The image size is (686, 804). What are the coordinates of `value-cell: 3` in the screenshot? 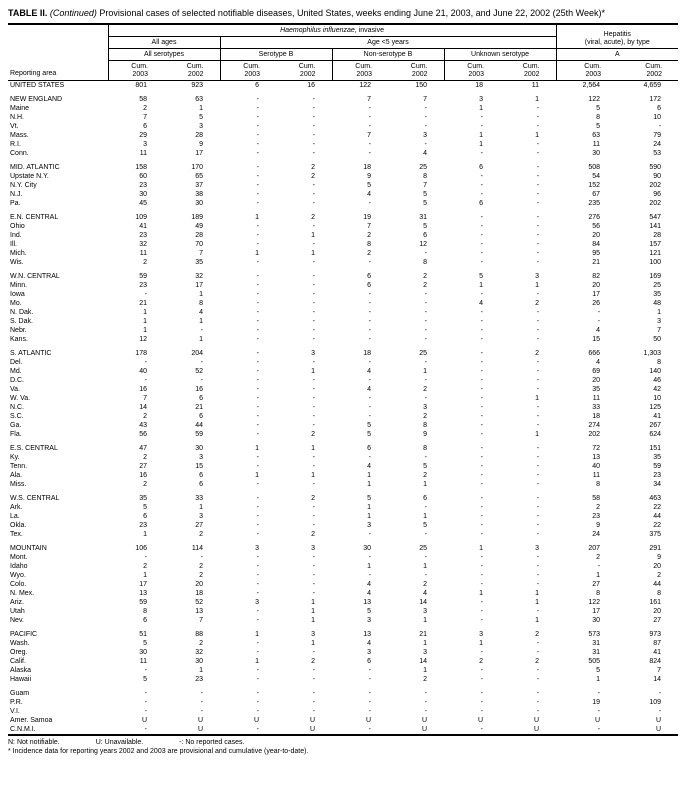 It's located at (481, 99).